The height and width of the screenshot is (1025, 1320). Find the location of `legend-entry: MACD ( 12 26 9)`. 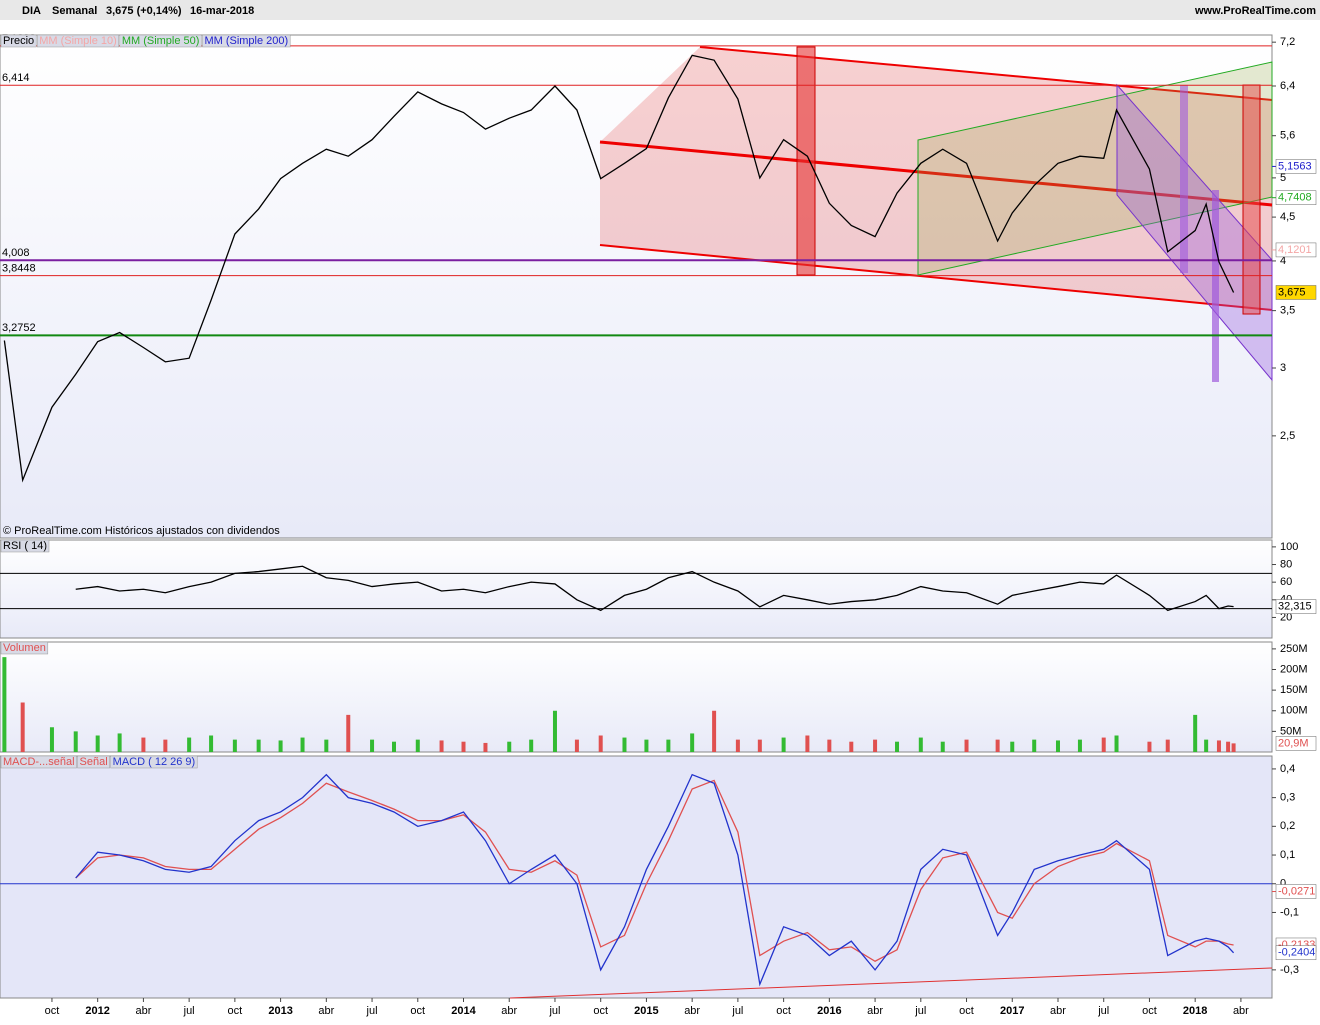

legend-entry: MACD ( 12 26 9) is located at coordinates (154, 762).